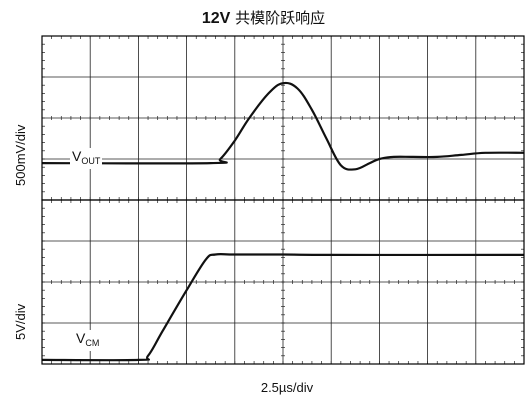 The height and width of the screenshot is (403, 527). I want to click on vcm-label-sub: CM, so click(92, 343).